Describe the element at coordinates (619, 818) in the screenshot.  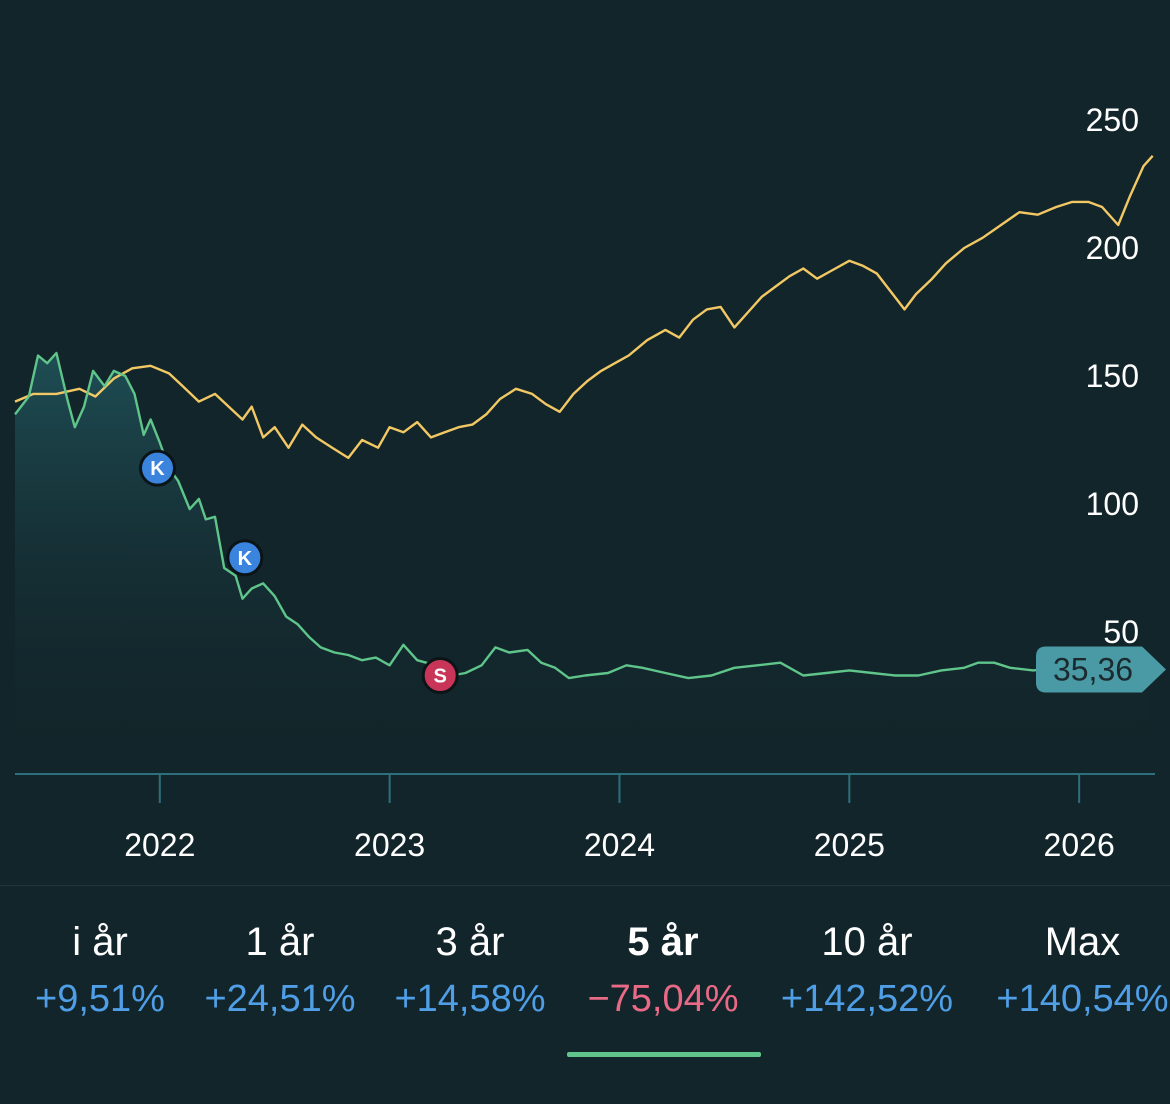
I see `x-axis-ticks: 2022 2023 2024 2025 2026` at that location.